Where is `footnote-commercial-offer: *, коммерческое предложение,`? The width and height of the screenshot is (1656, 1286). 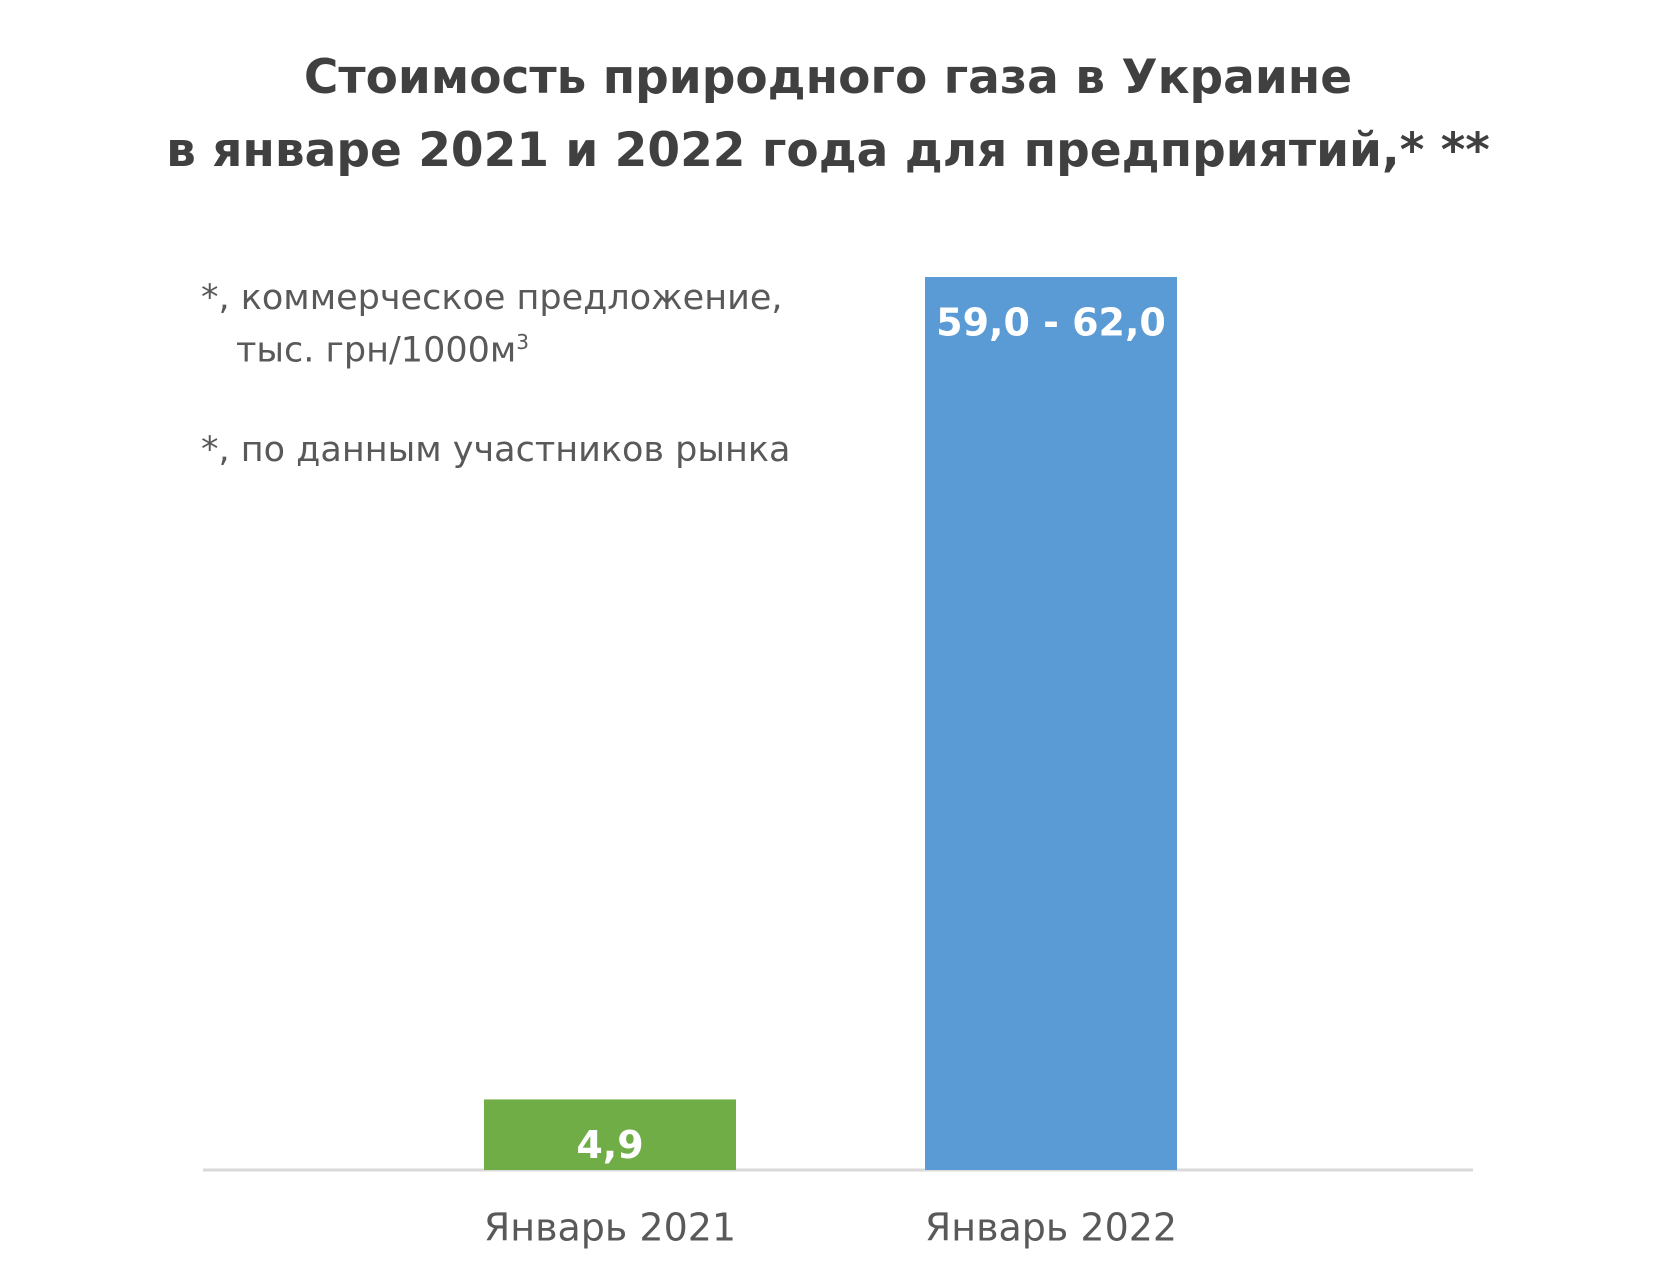
footnote-commercial-offer: *, коммерческое предложение, is located at coordinates (492, 298).